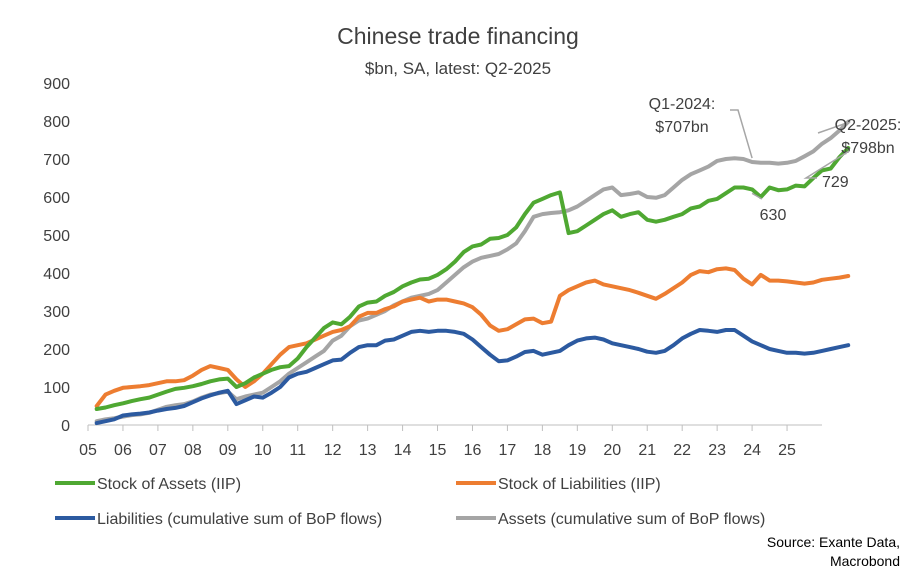 This screenshot has width=915, height=569. Describe the element at coordinates (681, 127) in the screenshot. I see `annotation-label: $707bn` at that location.